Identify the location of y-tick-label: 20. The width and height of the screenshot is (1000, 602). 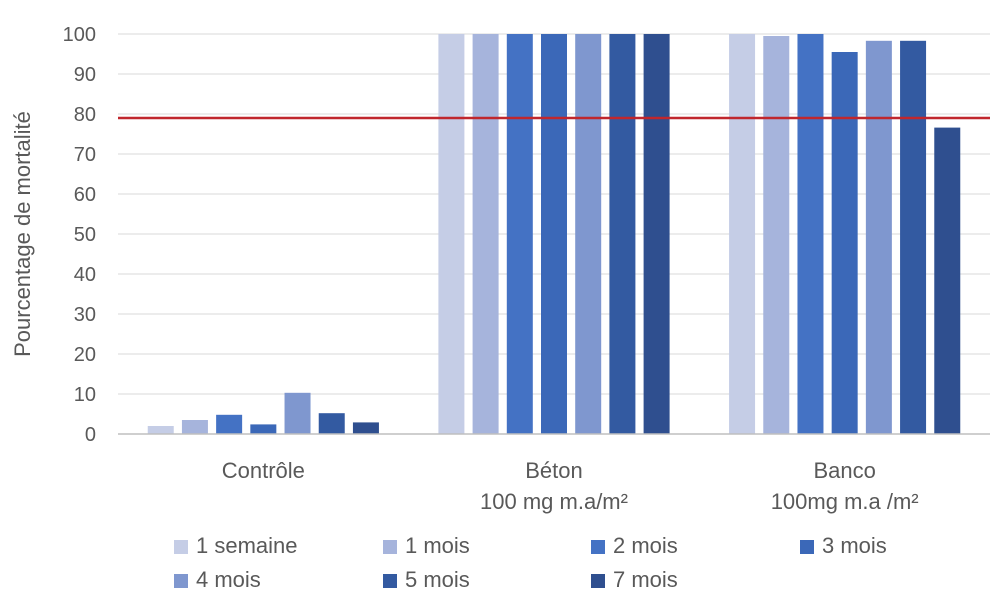
(85, 355).